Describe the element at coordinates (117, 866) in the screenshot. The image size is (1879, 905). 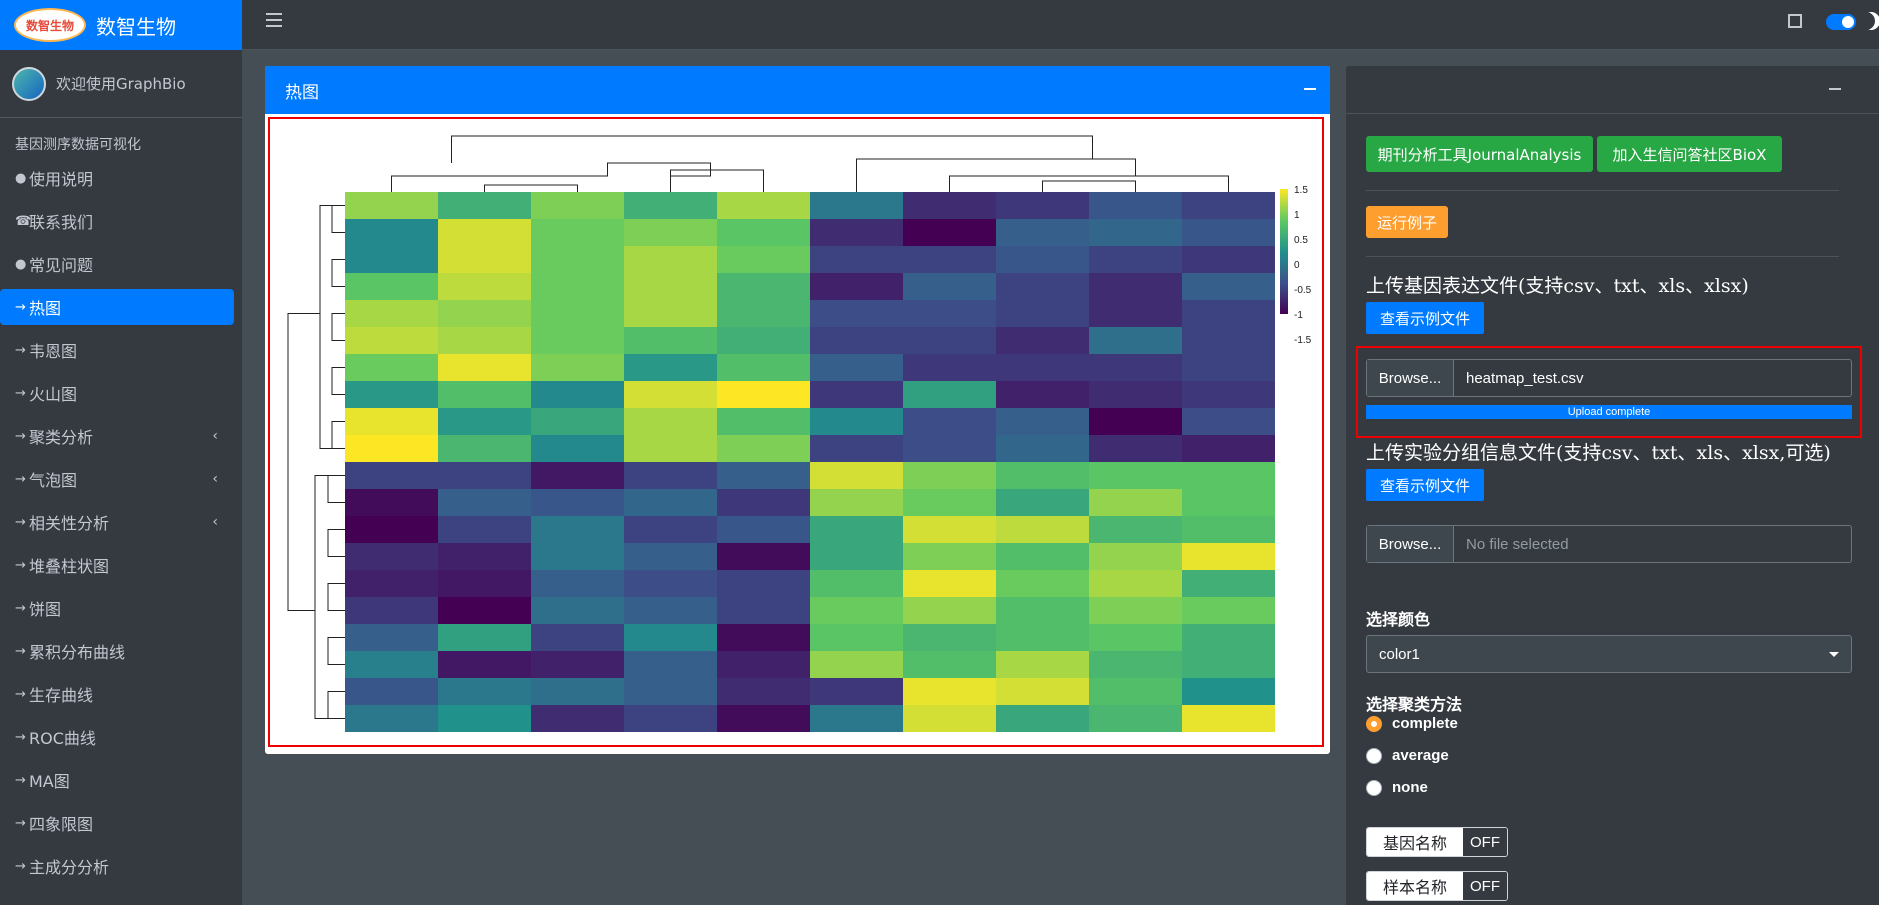
I see `sidebar-item-16: → 主成分分析` at that location.